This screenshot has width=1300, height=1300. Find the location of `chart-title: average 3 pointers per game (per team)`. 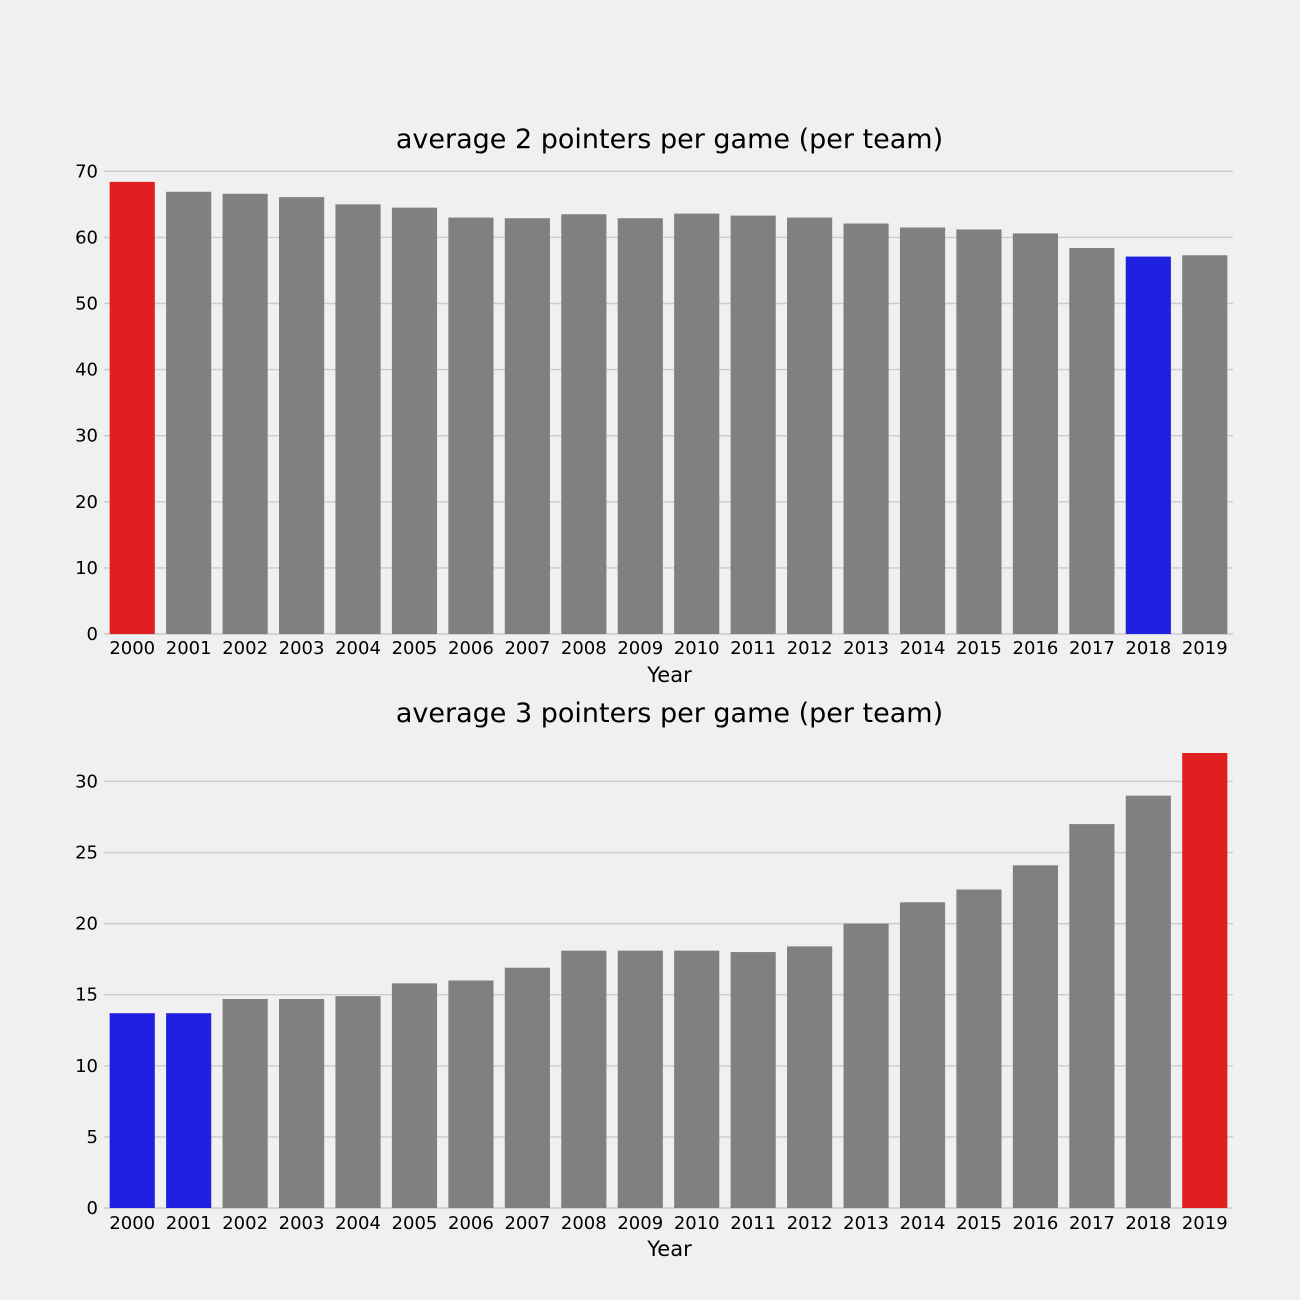

chart-title: average 3 pointers per game (per team) is located at coordinates (669, 713).